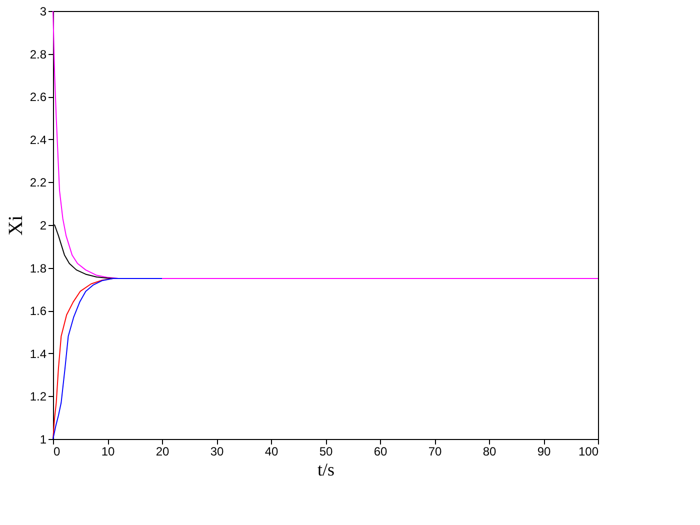 This screenshot has height=525, width=700. I want to click on x-tick-label: 80, so click(489, 451).